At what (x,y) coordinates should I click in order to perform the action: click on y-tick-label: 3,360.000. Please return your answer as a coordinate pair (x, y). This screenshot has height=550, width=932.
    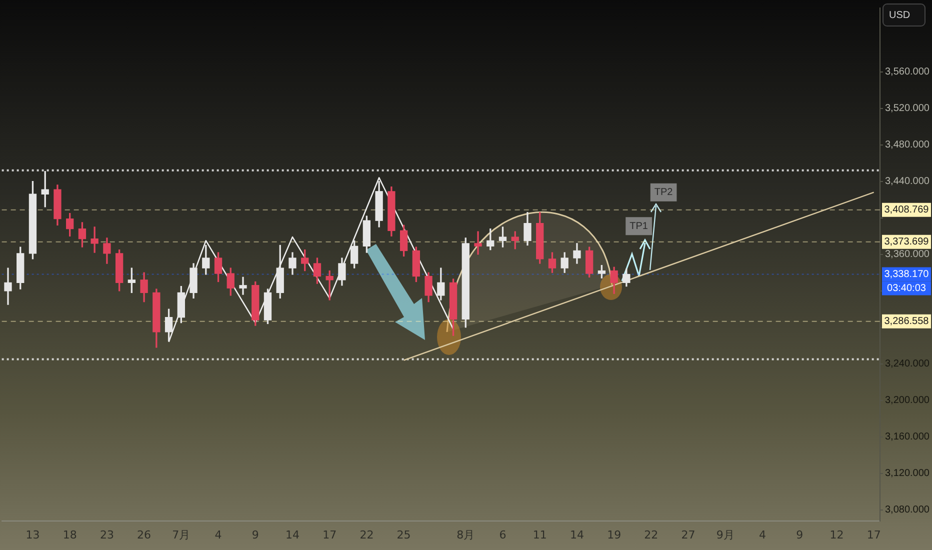
    Looking at the image, I should click on (907, 254).